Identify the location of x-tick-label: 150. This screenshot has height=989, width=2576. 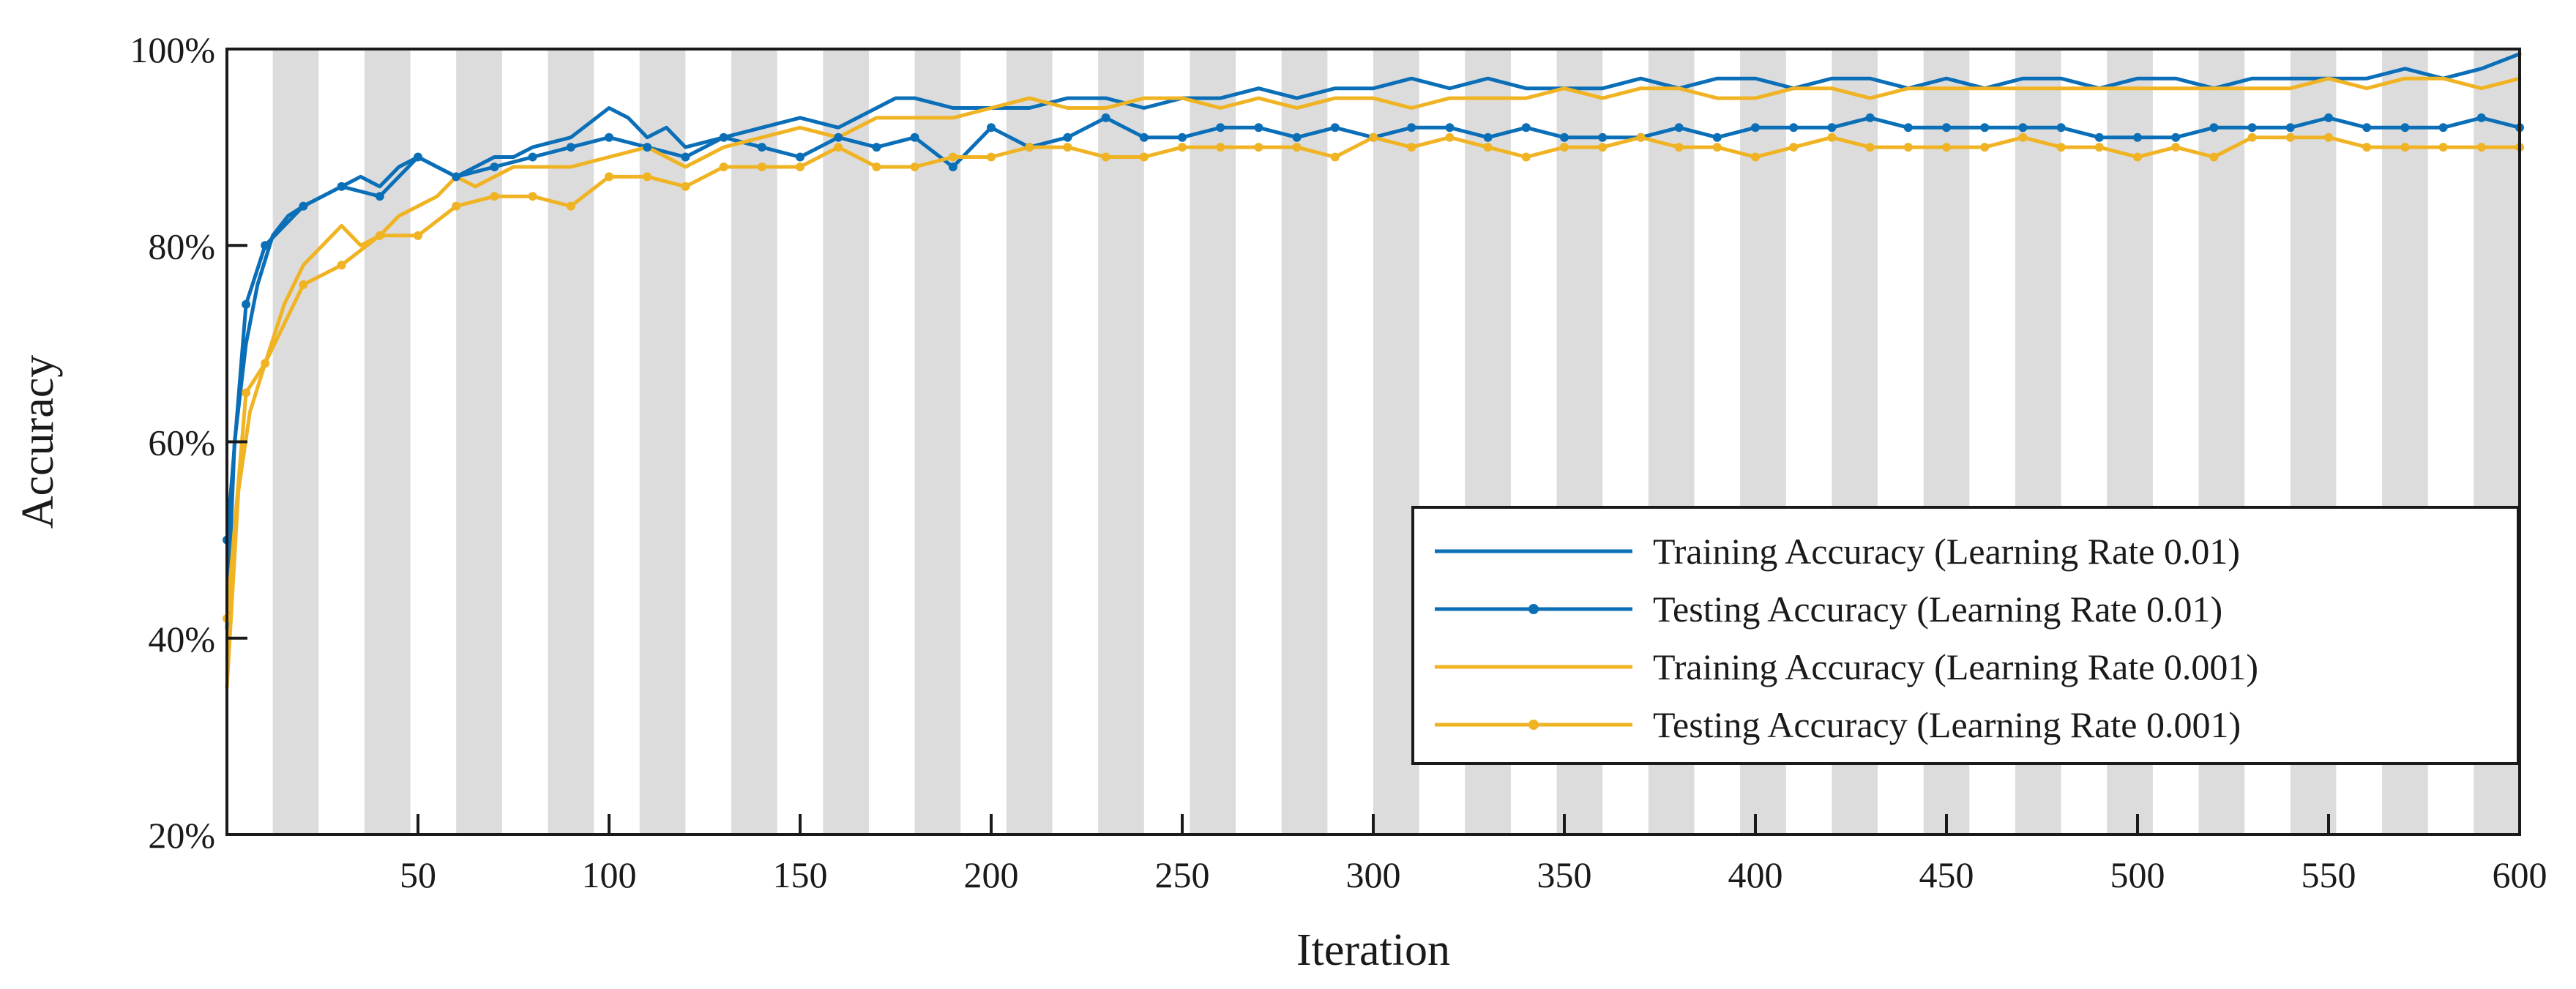
(800, 874).